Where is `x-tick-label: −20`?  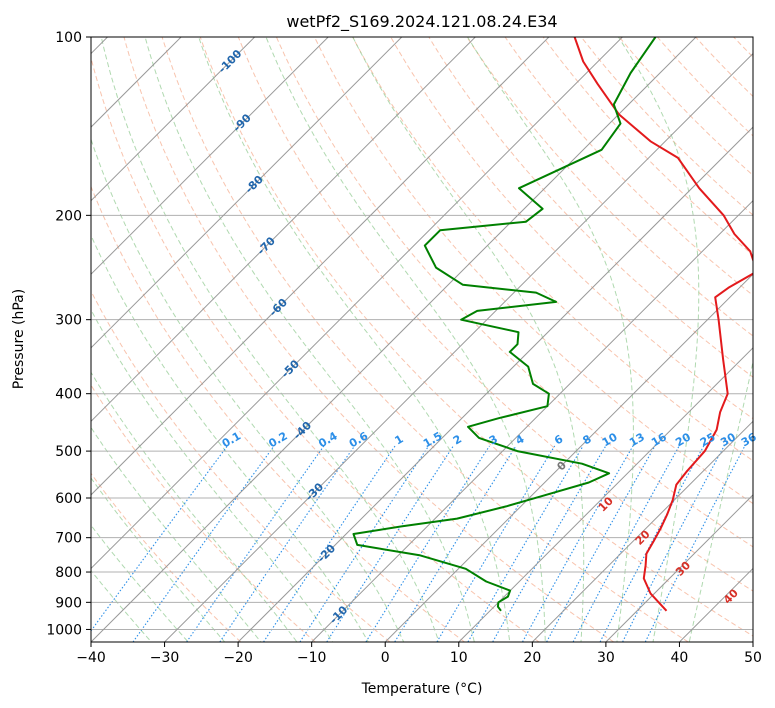 x-tick-label: −20 is located at coordinates (238, 658).